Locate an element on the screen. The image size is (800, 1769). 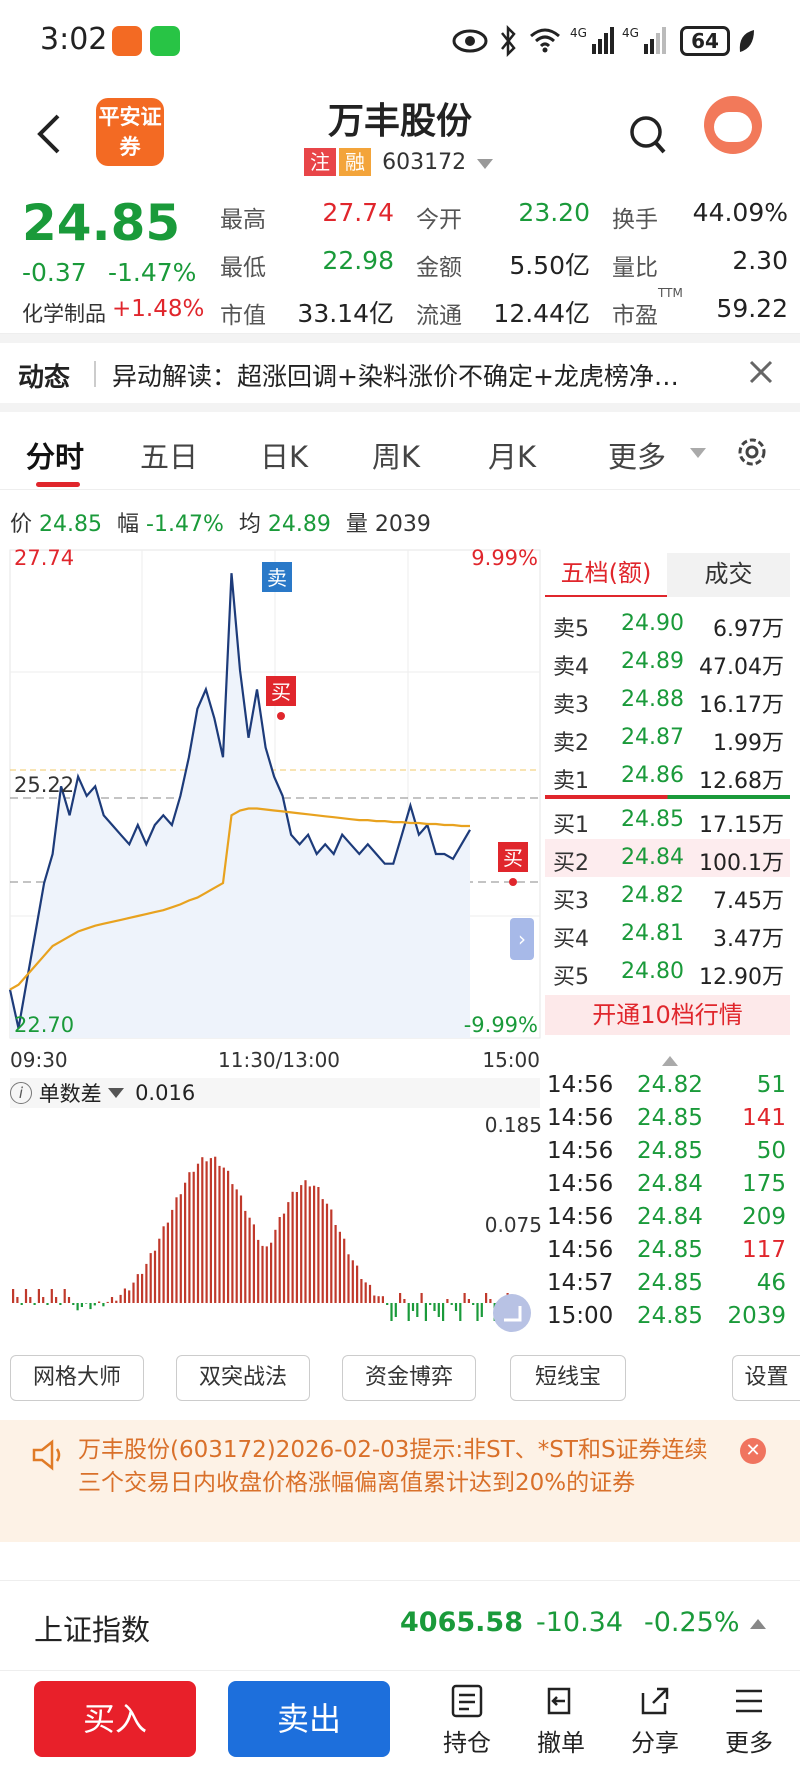
spread-divider is located at coordinates (667, 797).